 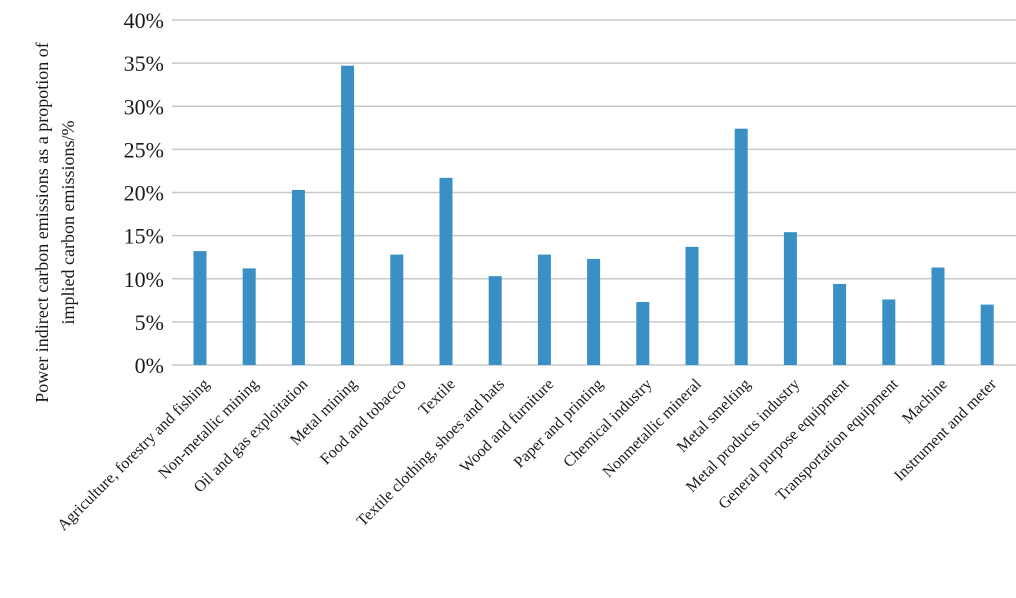 I want to click on y-tick-label: 20%, so click(x=144, y=193).